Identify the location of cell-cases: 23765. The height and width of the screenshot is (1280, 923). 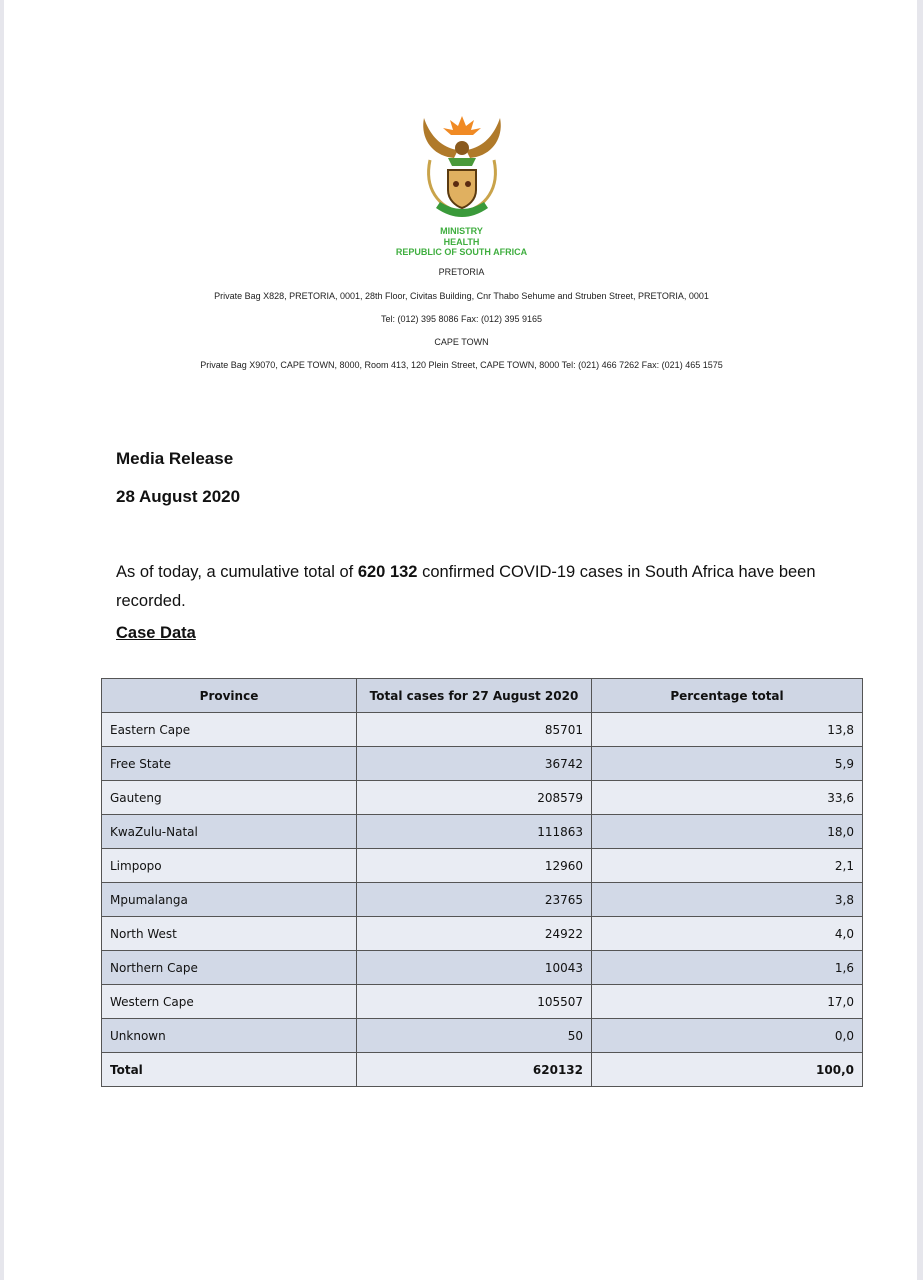
(474, 899).